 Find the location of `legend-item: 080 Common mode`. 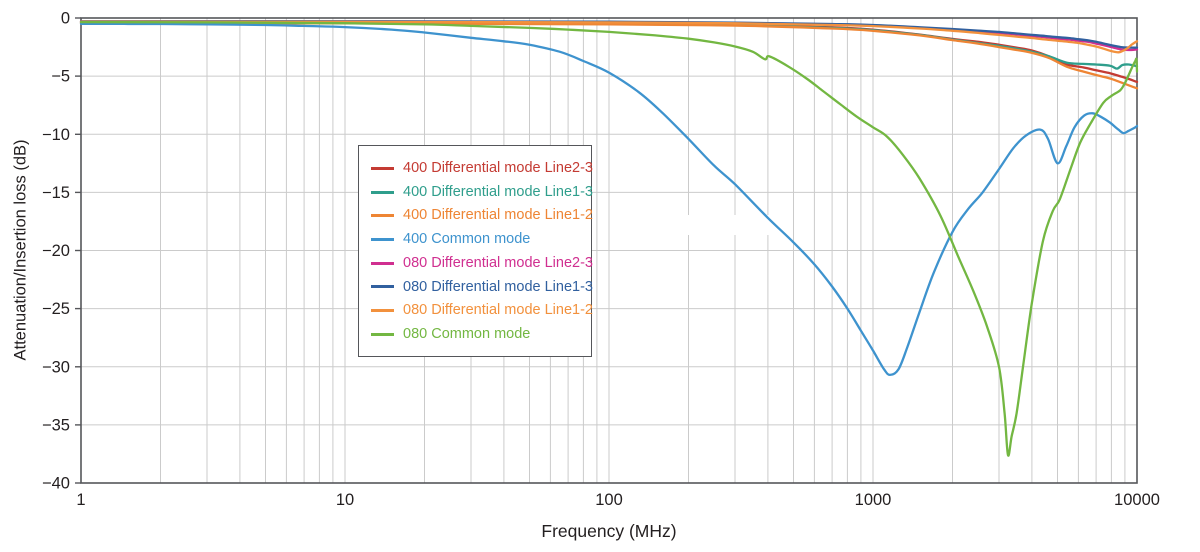

legend-item: 080 Common mode is located at coordinates (481, 334).